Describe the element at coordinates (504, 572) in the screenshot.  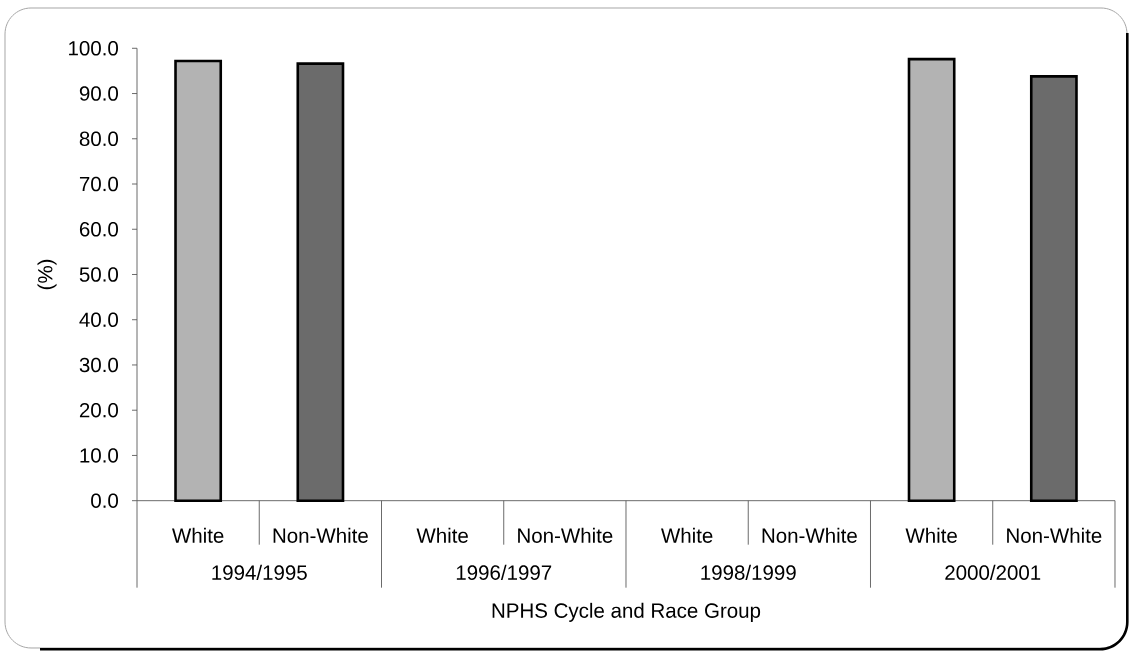
I see `text: 1996/1997` at that location.